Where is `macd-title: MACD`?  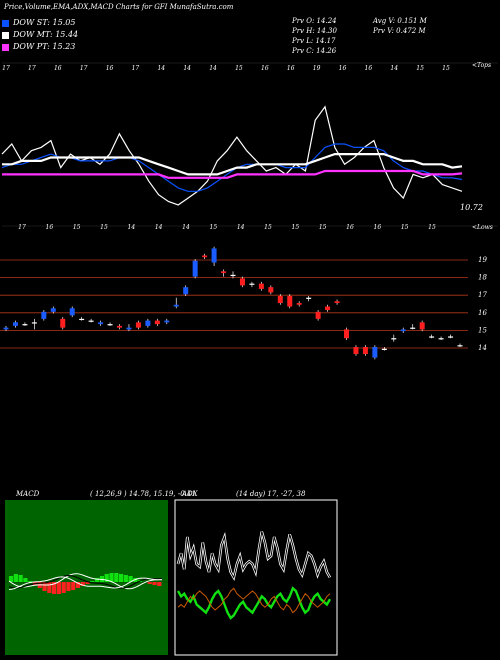
macd-title: MACD is located at coordinates (28, 494).